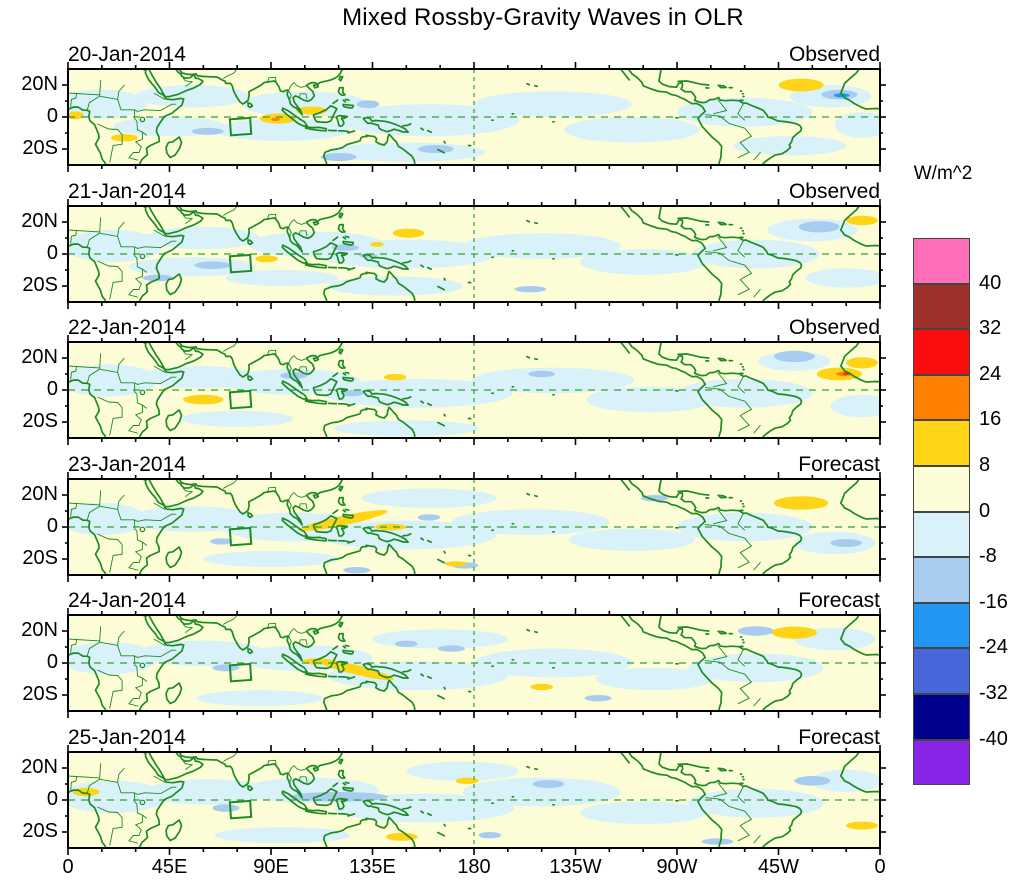 The width and height of the screenshot is (1021, 890). What do you see at coordinates (474, 117) in the screenshot?
I see `map-panel-20-Jan-2014` at bounding box center [474, 117].